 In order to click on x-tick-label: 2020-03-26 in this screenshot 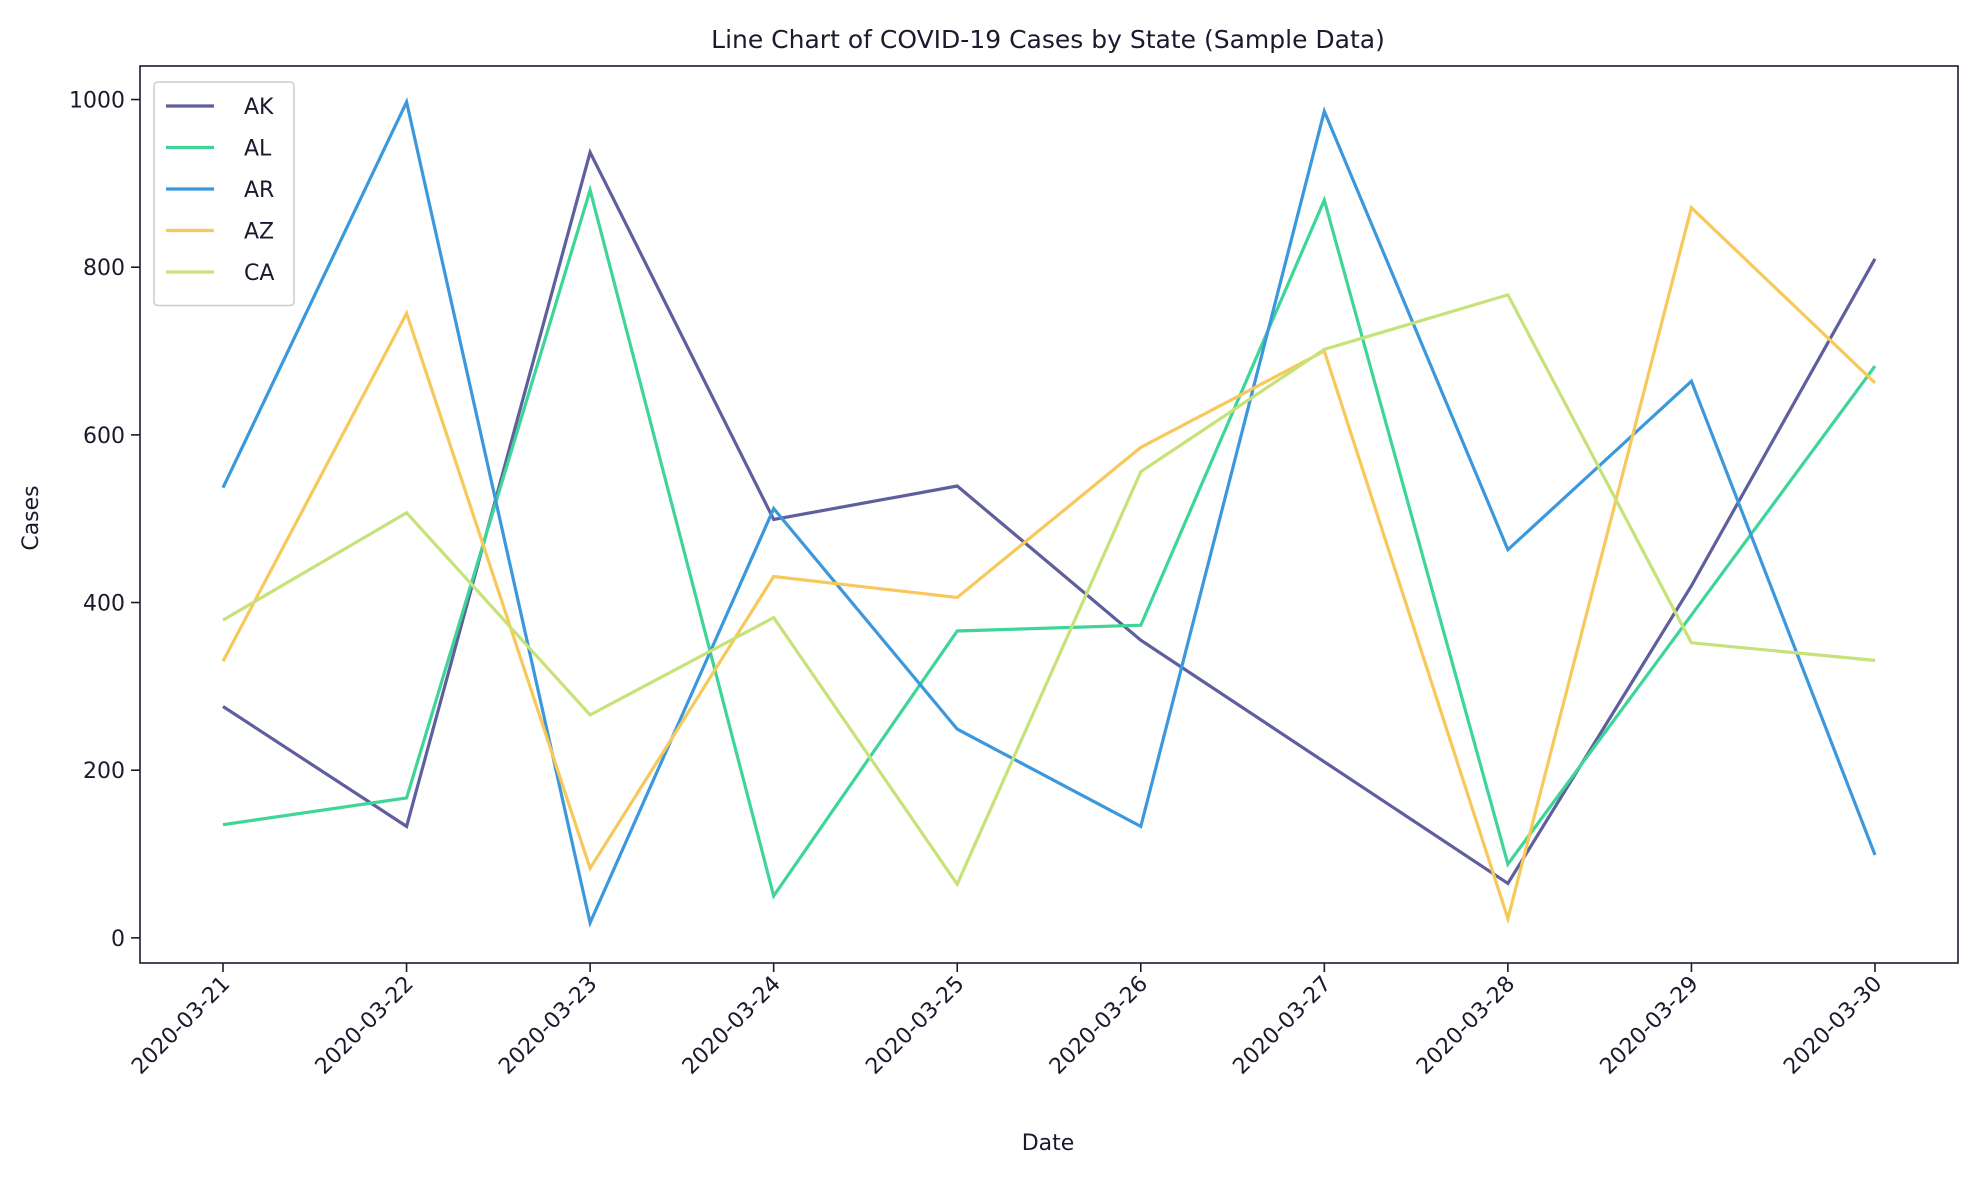, I will do `click(1099, 1026)`.